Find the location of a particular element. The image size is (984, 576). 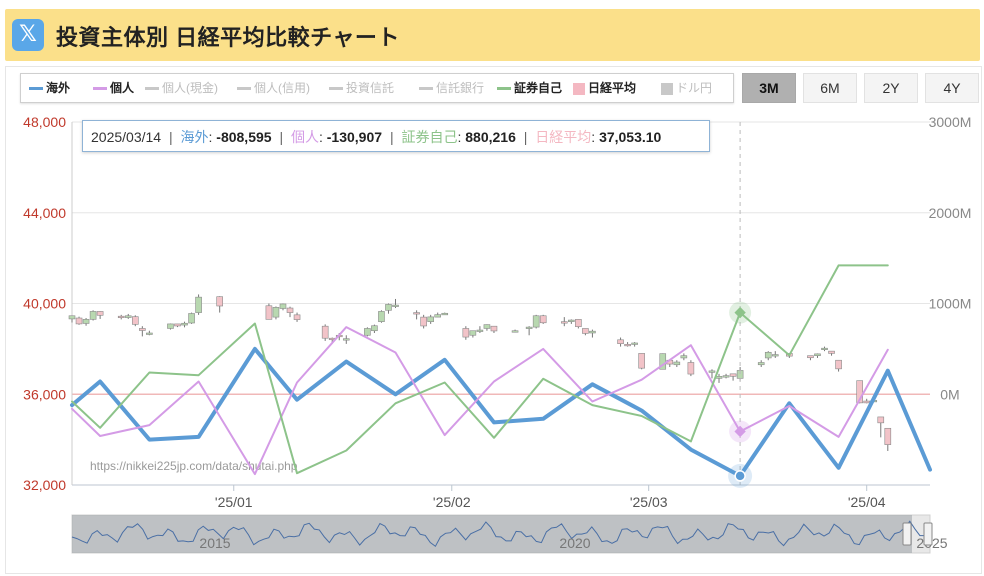

legend-label: 証券自己 is located at coordinates (538, 88).